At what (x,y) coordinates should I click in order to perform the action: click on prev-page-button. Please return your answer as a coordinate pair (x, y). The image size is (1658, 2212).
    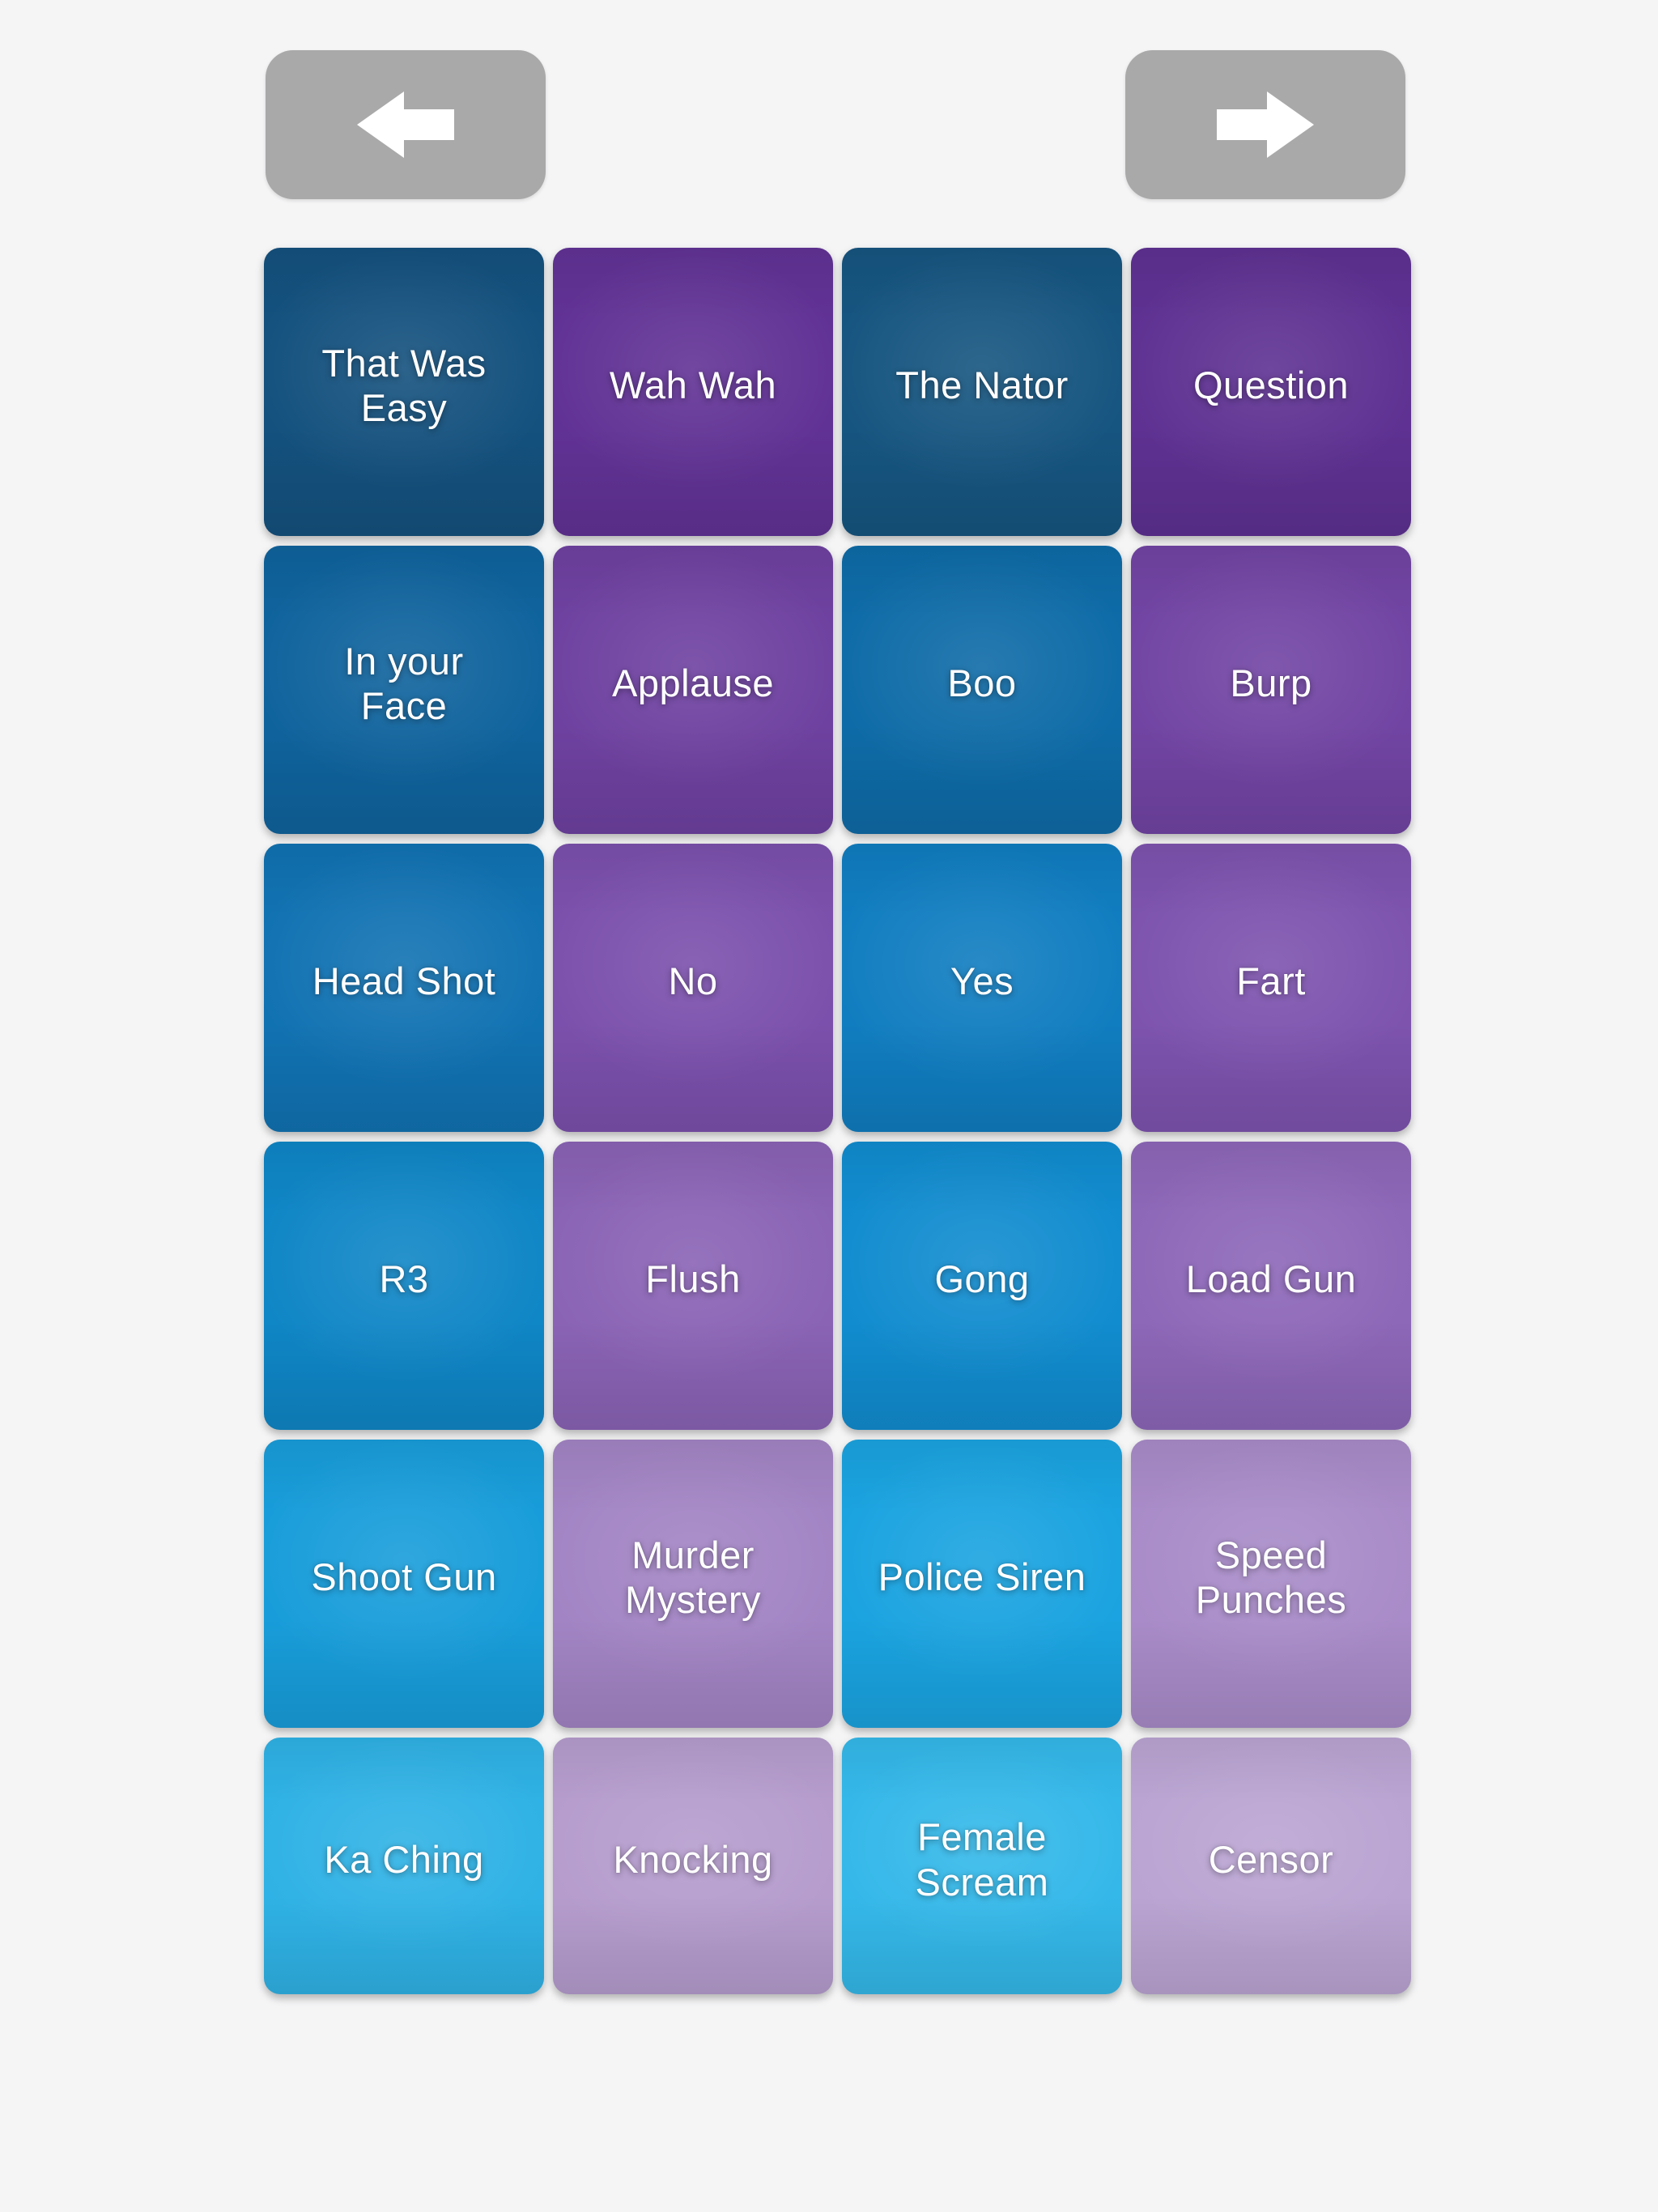
    Looking at the image, I should click on (406, 124).